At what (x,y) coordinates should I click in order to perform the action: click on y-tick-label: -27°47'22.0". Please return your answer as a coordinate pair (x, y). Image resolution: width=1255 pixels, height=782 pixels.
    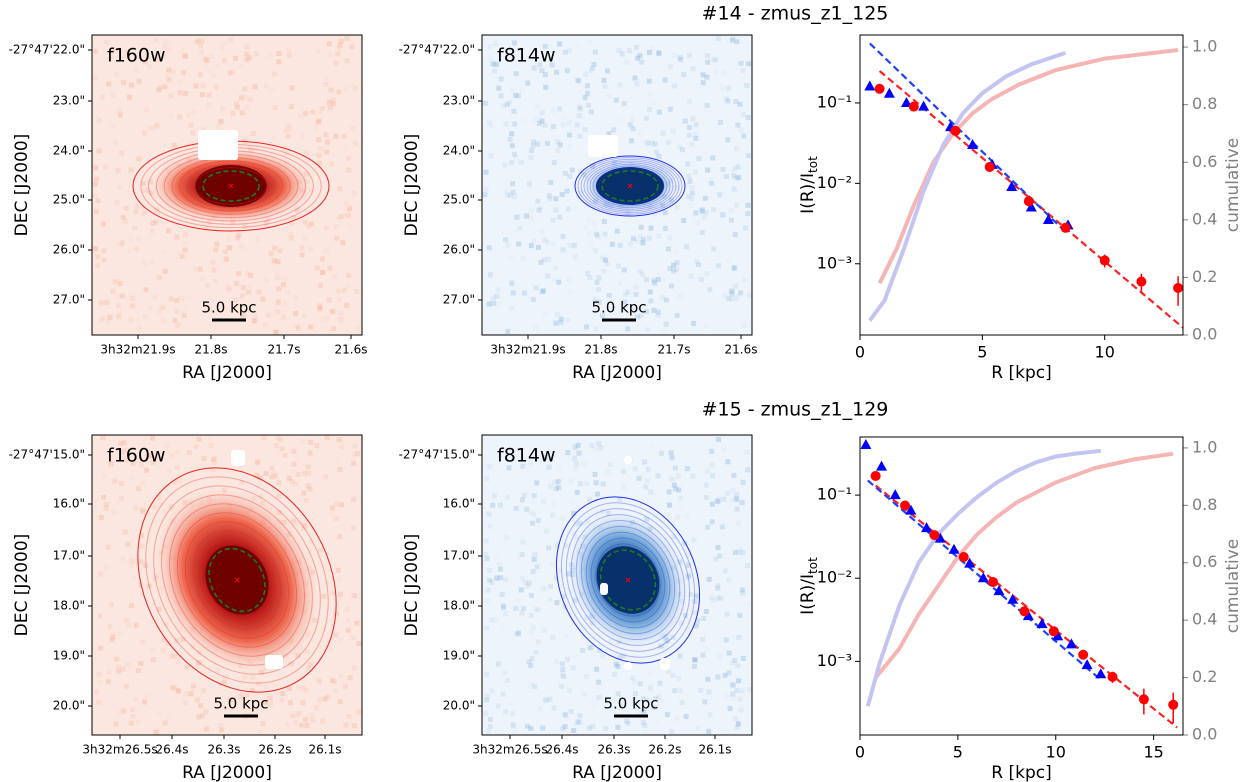
    Looking at the image, I should click on (437, 50).